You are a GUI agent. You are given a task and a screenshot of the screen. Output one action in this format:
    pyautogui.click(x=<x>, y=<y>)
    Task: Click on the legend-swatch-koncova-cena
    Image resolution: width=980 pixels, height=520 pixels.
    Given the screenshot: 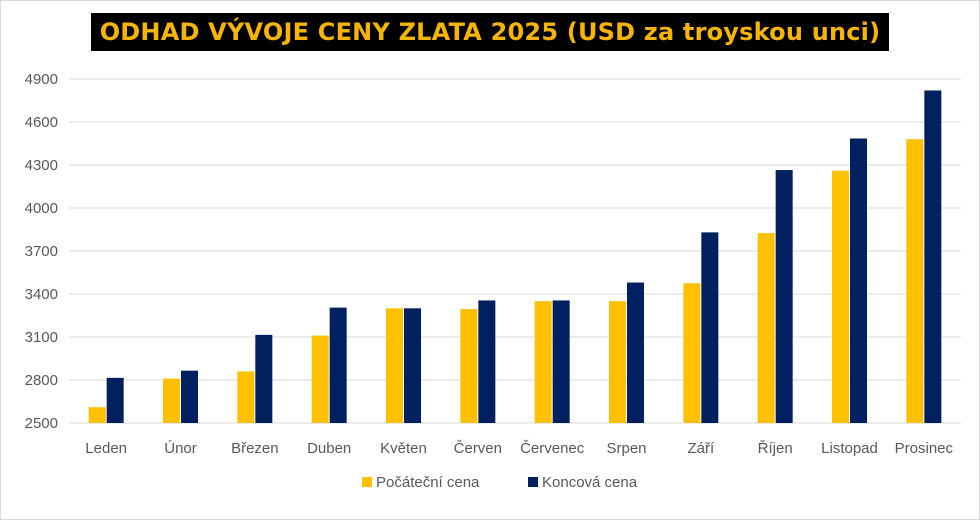 What is the action you would take?
    pyautogui.click(x=533, y=482)
    